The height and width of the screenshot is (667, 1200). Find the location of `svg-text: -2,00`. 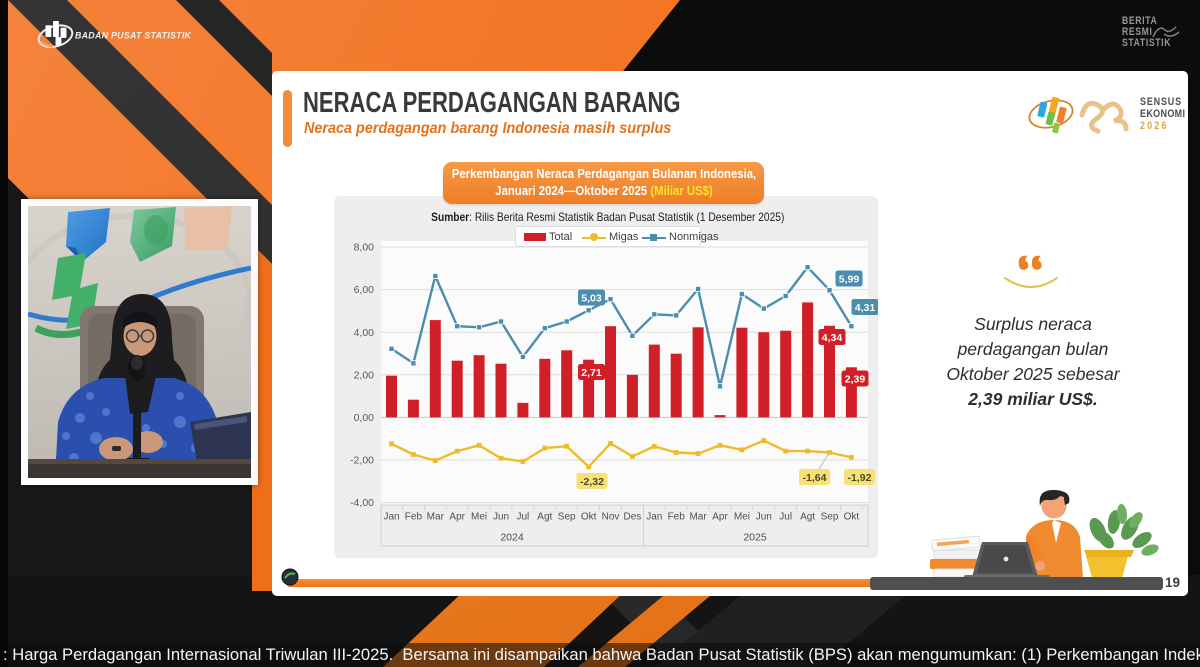

svg-text: -2,00 is located at coordinates (362, 461).